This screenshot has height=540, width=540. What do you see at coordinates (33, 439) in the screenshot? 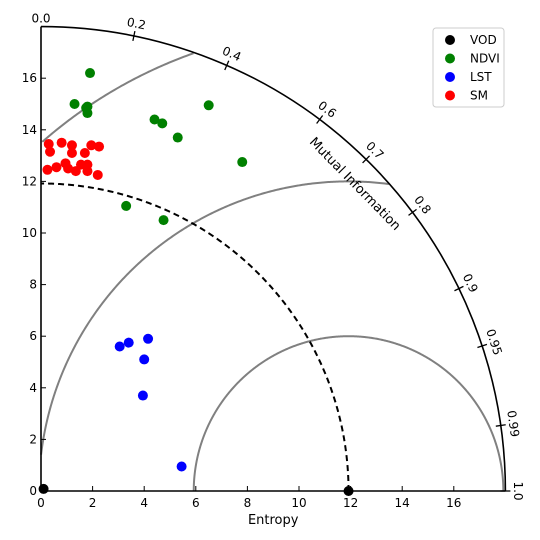
I see `y-tick-label: 2` at bounding box center [33, 439].